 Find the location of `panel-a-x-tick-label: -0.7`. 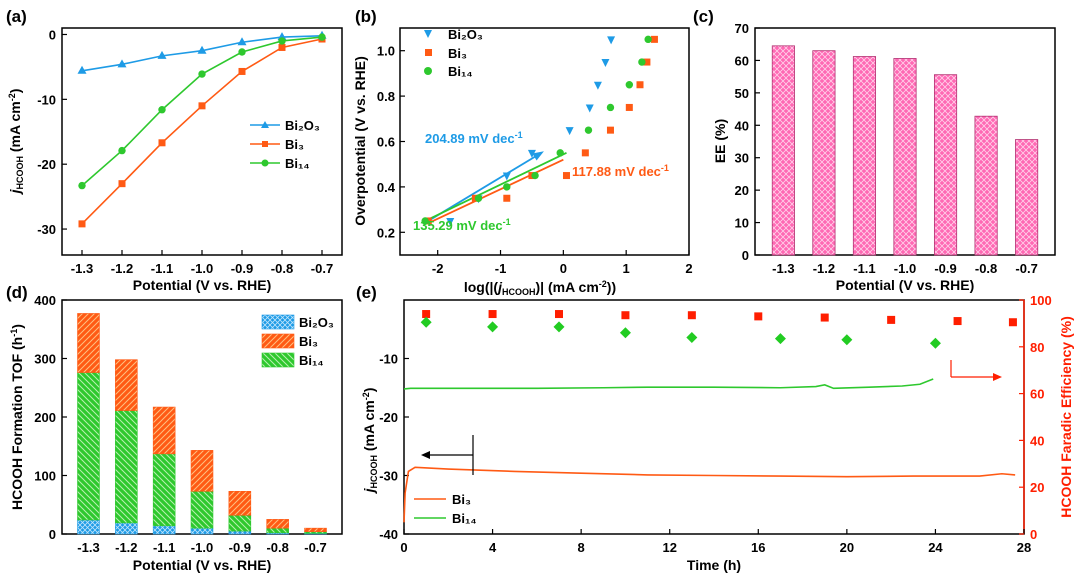

panel-a-x-tick-label: -0.7 is located at coordinates (322, 268).